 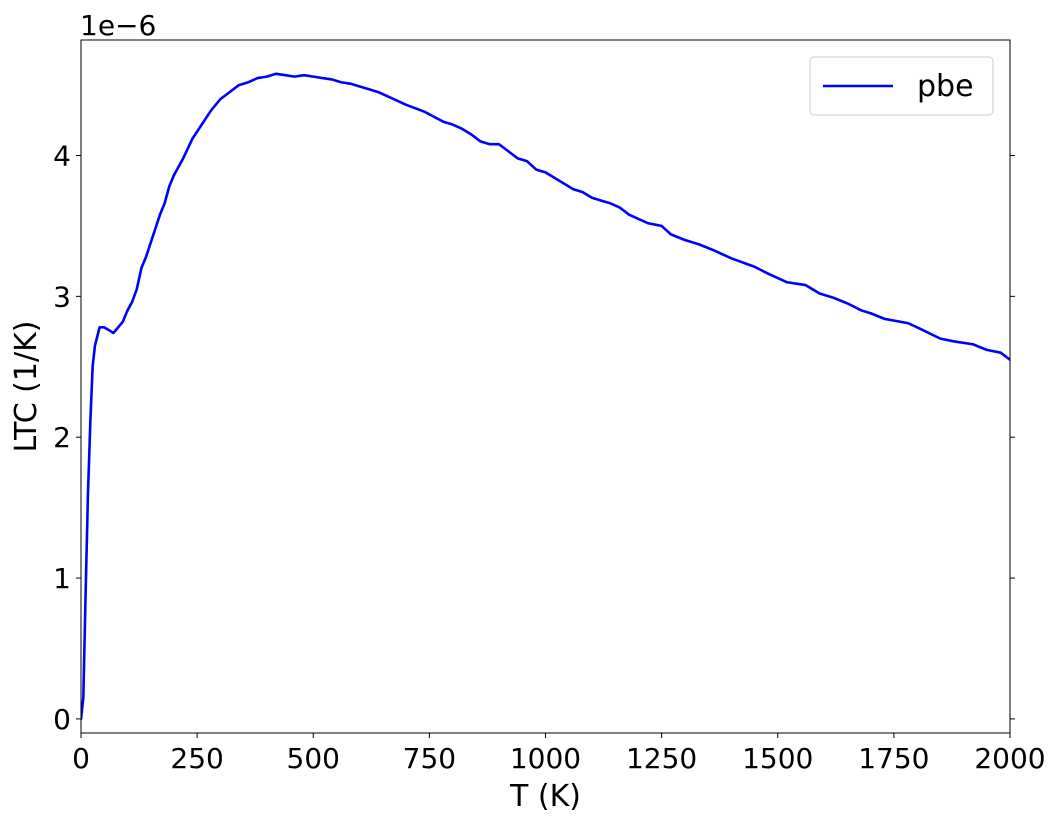 I want to click on legend-label-pbe: pbe, so click(x=945, y=86).